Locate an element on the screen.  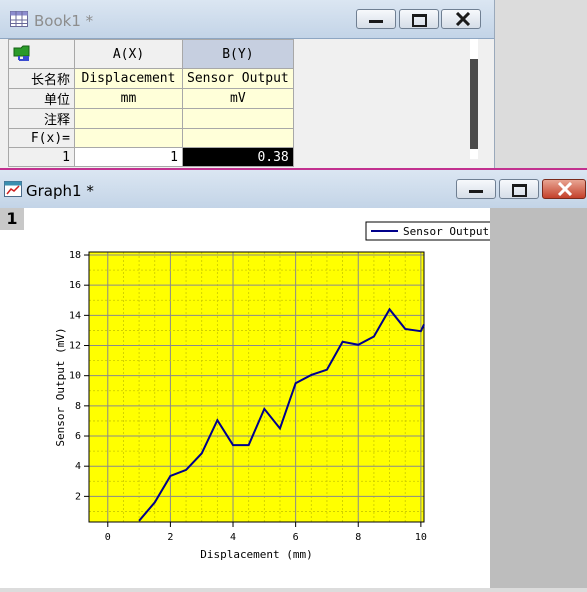
cell-a-comment is located at coordinates (129, 119).